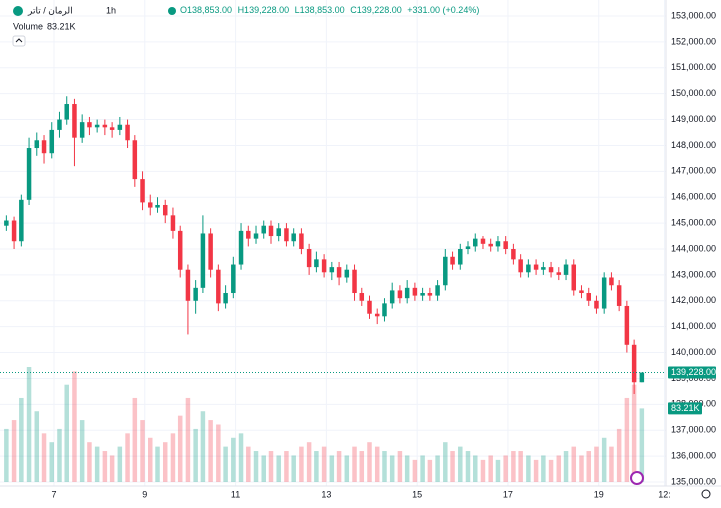 This screenshot has height=508, width=721. I want to click on low-value: L138,853.00, so click(320, 10).